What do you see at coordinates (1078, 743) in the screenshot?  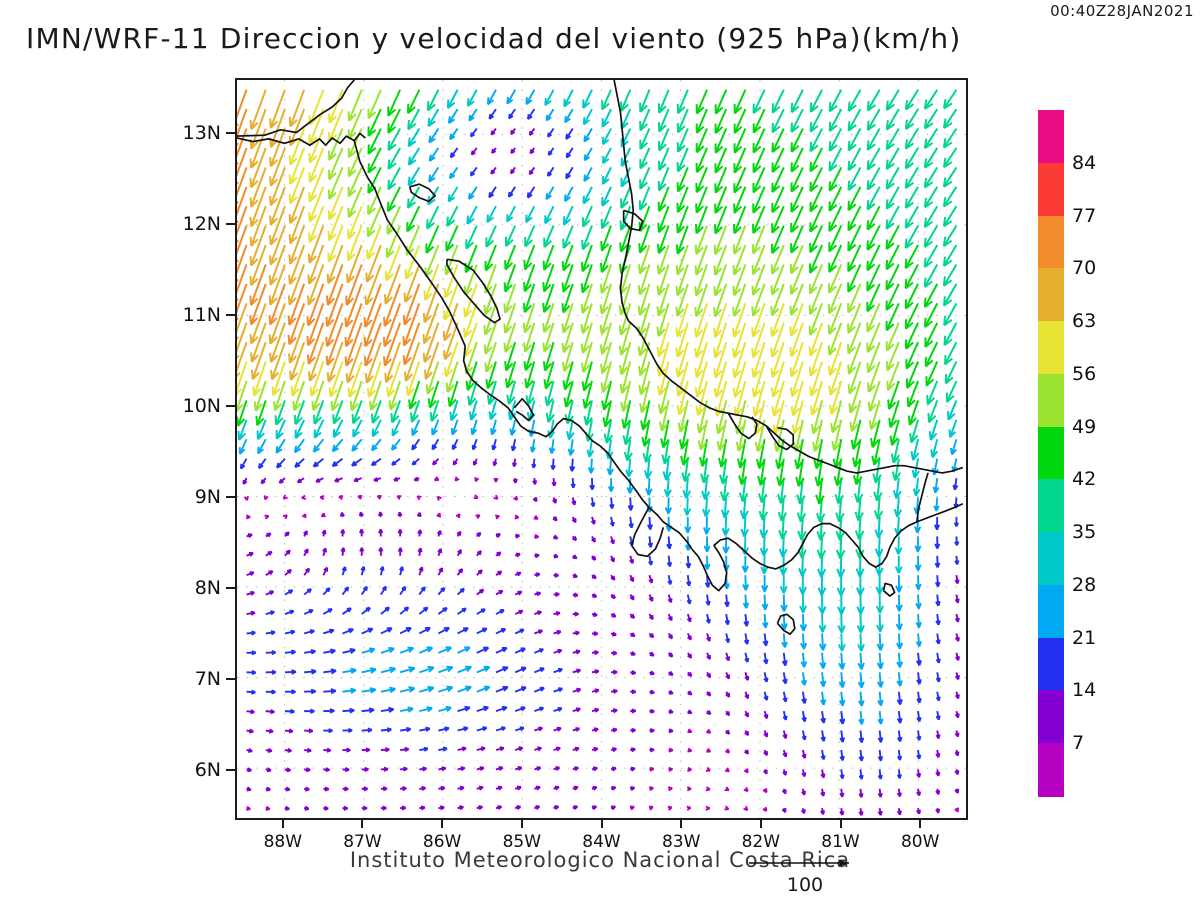 I see `colorbar-label: 7` at bounding box center [1078, 743].